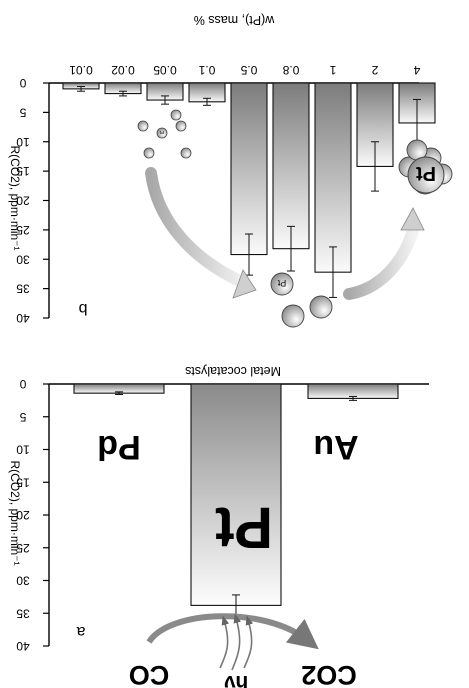 The image size is (469, 688). I want to click on category-label: 4, so click(416, 70).